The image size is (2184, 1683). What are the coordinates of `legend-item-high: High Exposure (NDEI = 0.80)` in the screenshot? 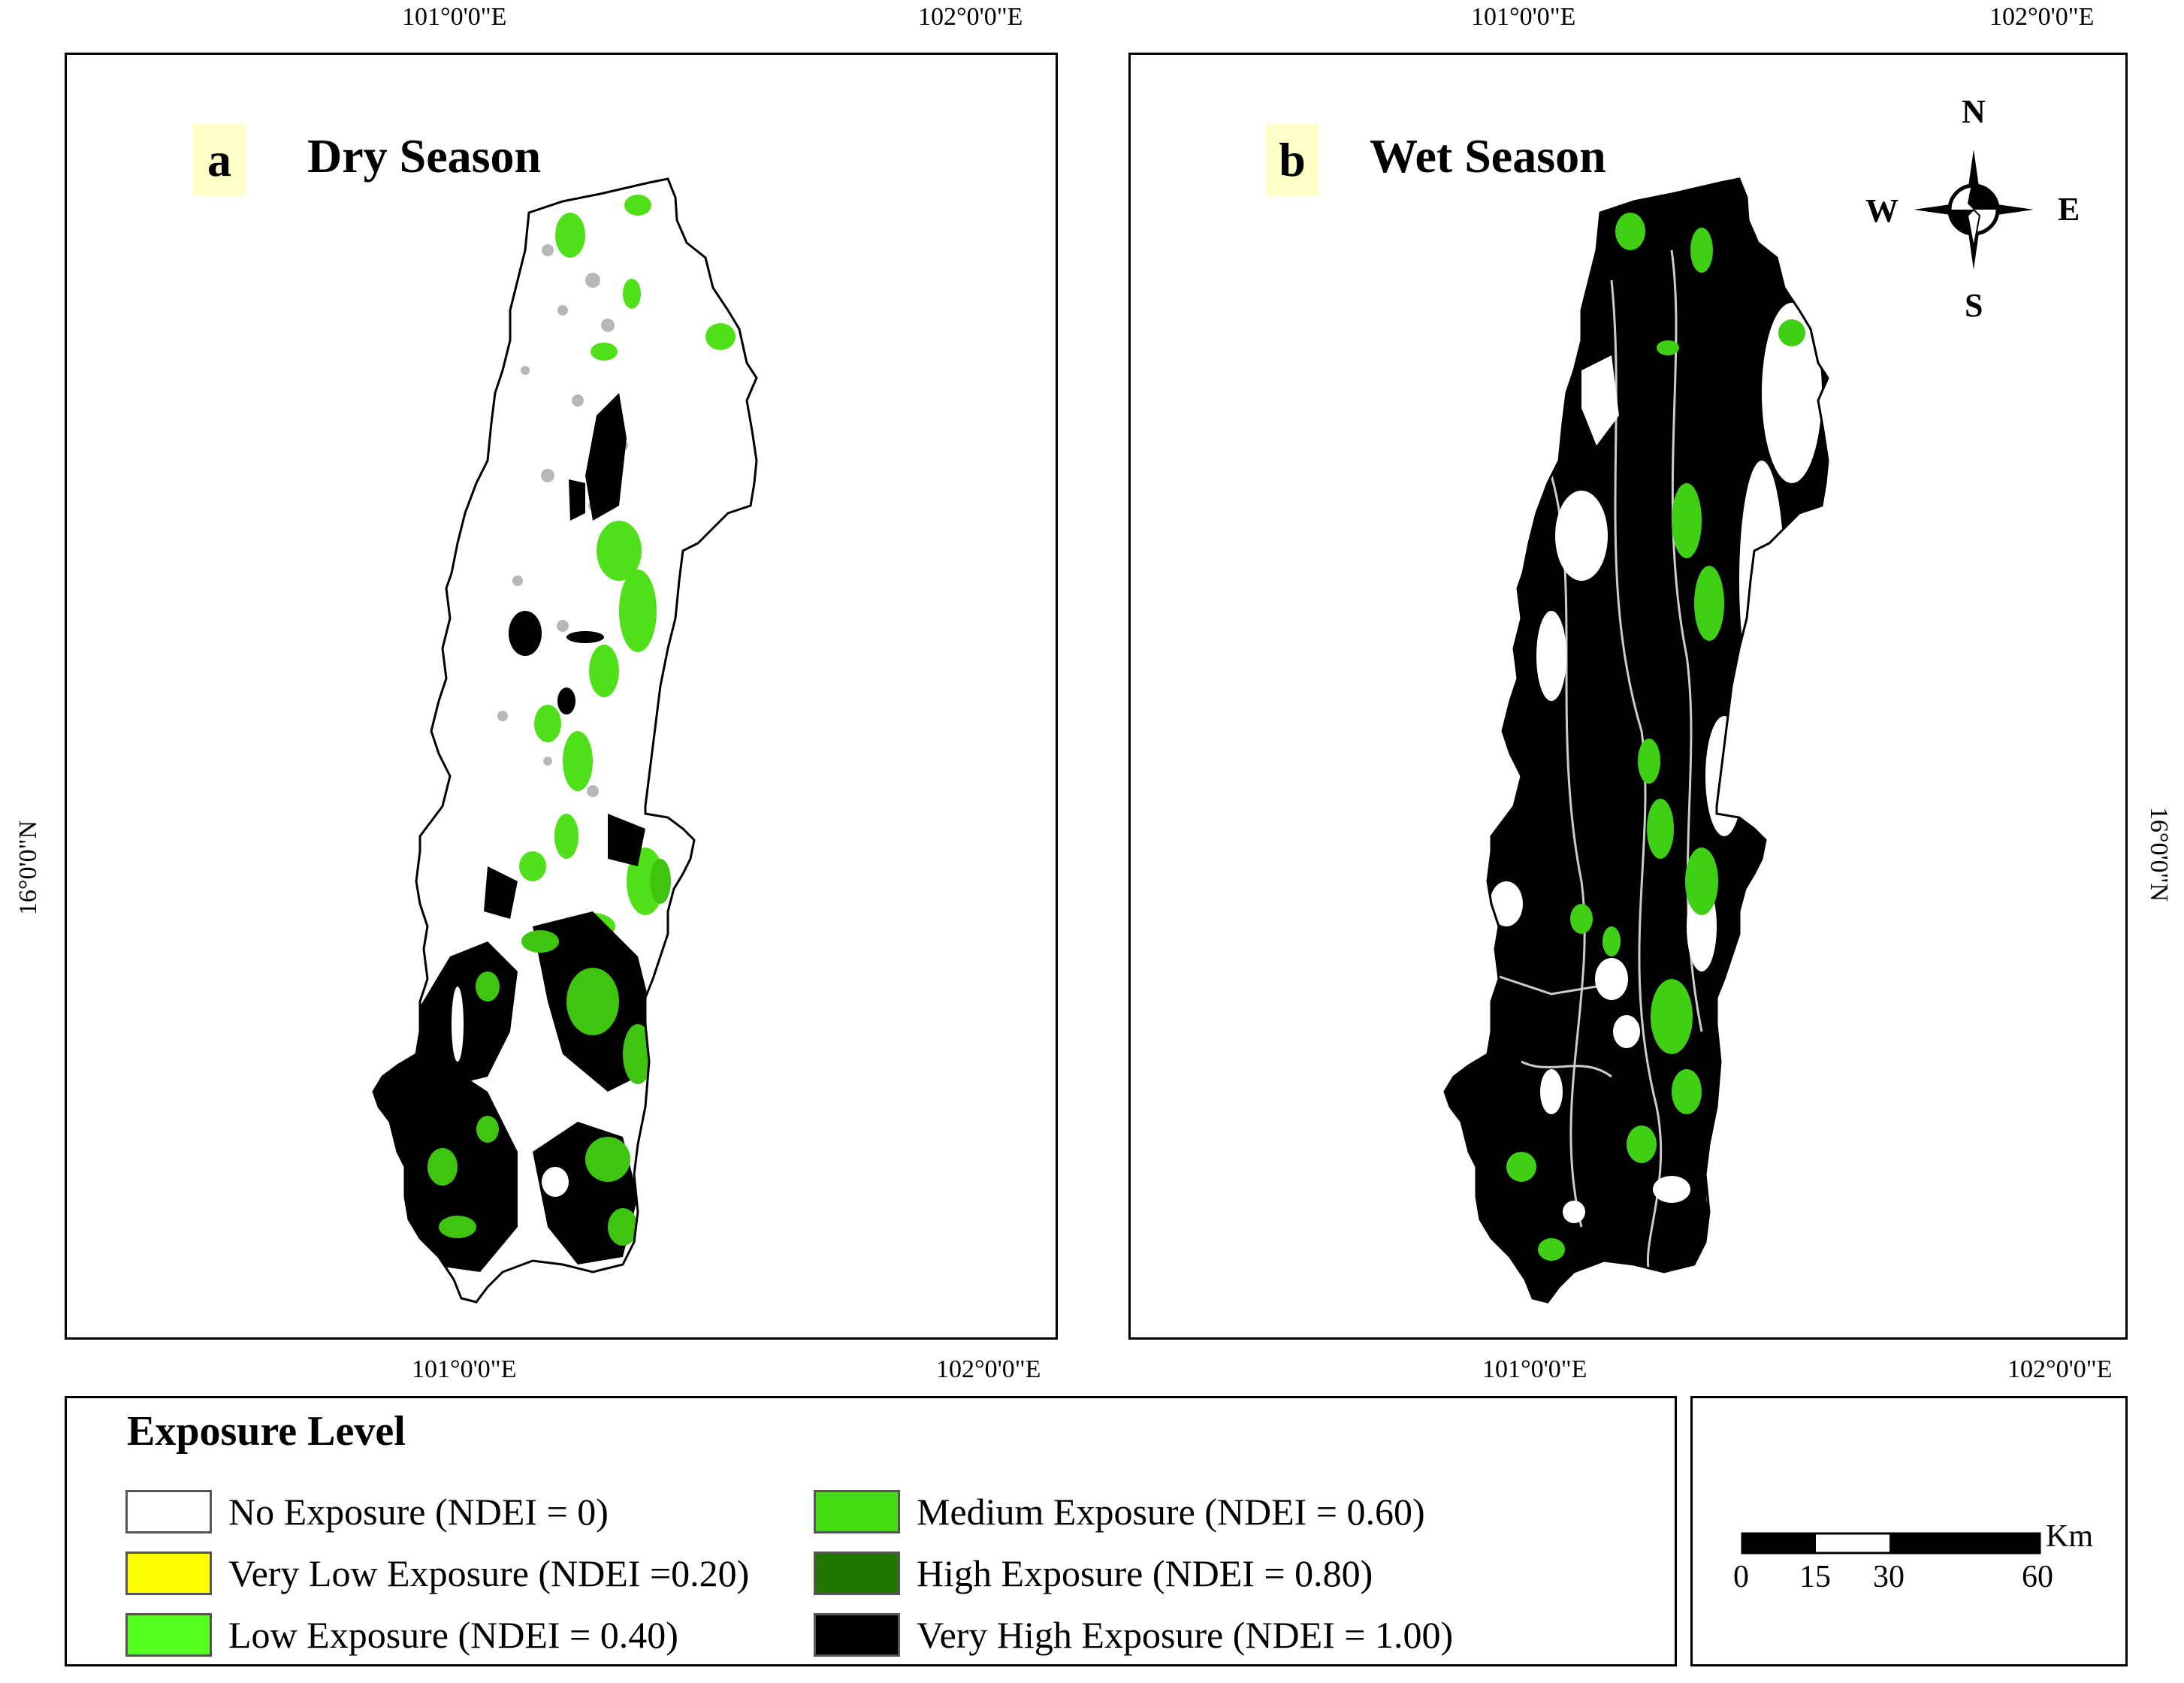 It's located at (1093, 1574).